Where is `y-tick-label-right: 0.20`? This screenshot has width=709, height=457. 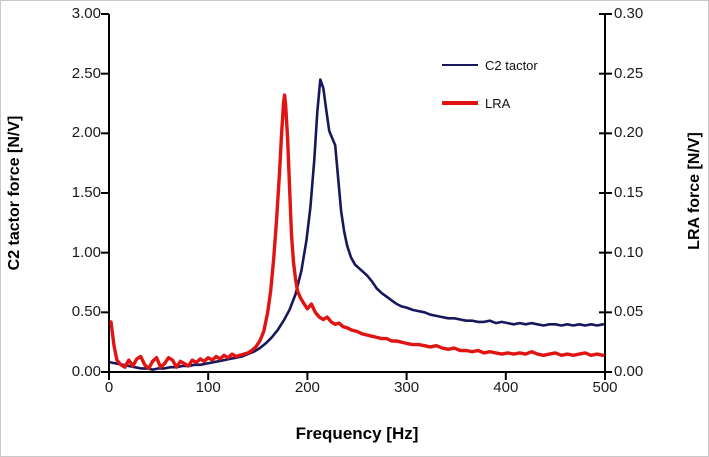 y-tick-label-right: 0.20 is located at coordinates (629, 133).